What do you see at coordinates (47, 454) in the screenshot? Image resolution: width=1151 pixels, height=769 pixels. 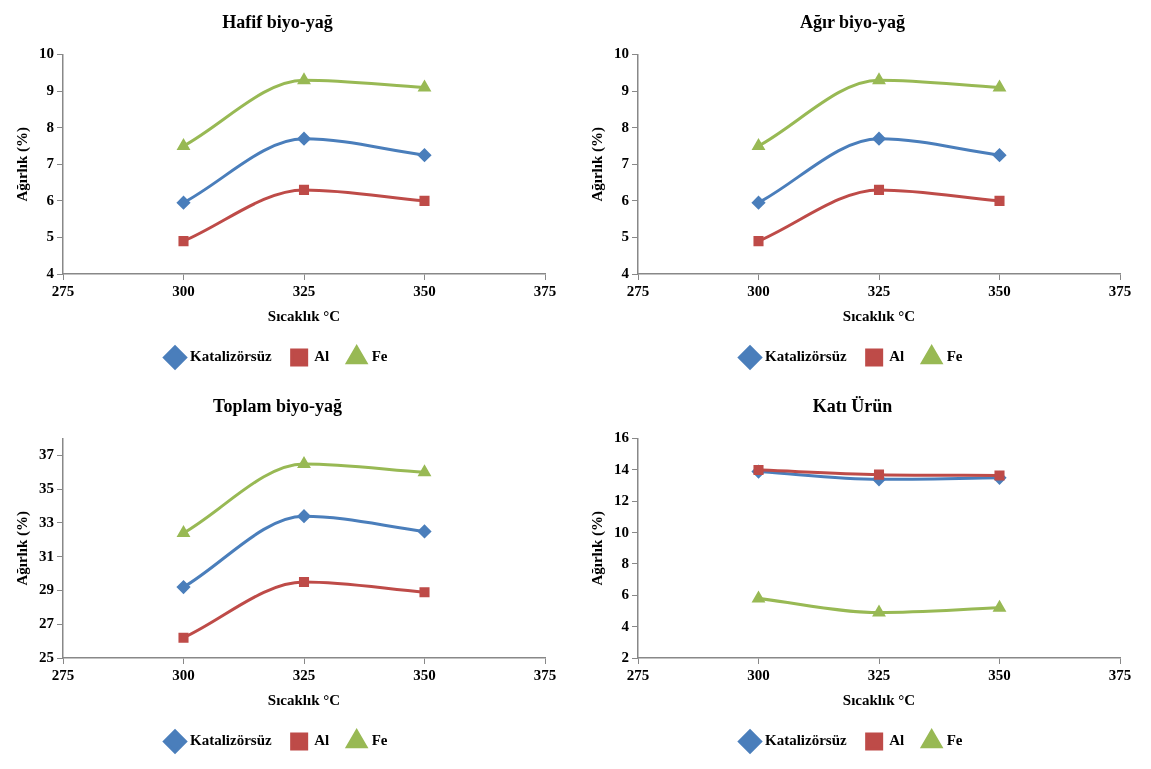 I see `y-tick-label: 37` at bounding box center [47, 454].